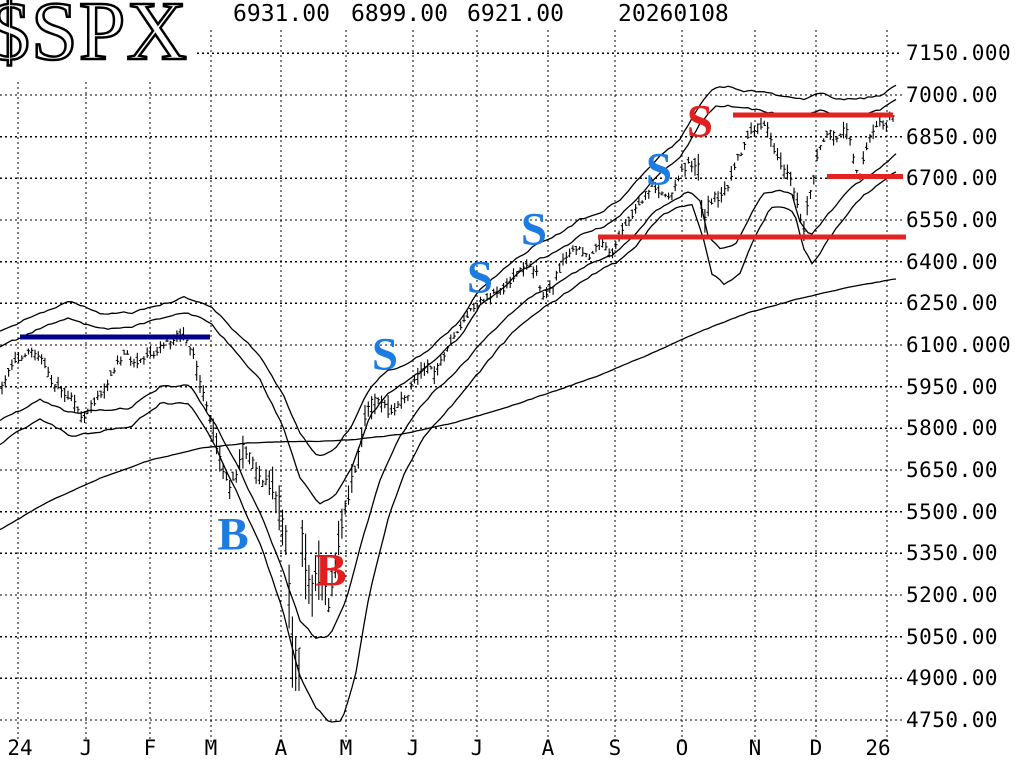  Describe the element at coordinates (615, 748) in the screenshot. I see `x-axis-label: S` at that location.